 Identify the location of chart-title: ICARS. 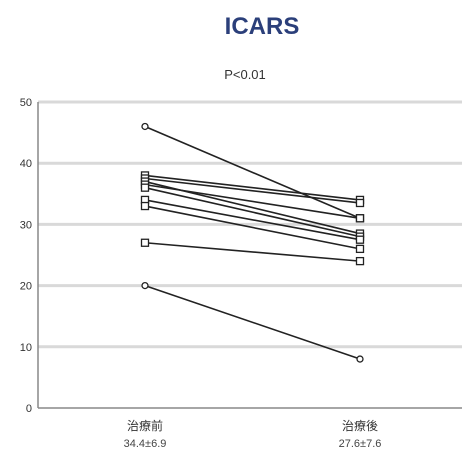
(262, 26).